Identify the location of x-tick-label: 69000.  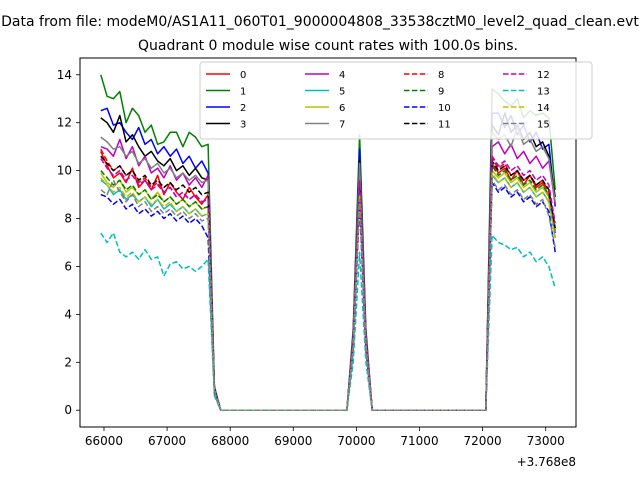
(293, 441).